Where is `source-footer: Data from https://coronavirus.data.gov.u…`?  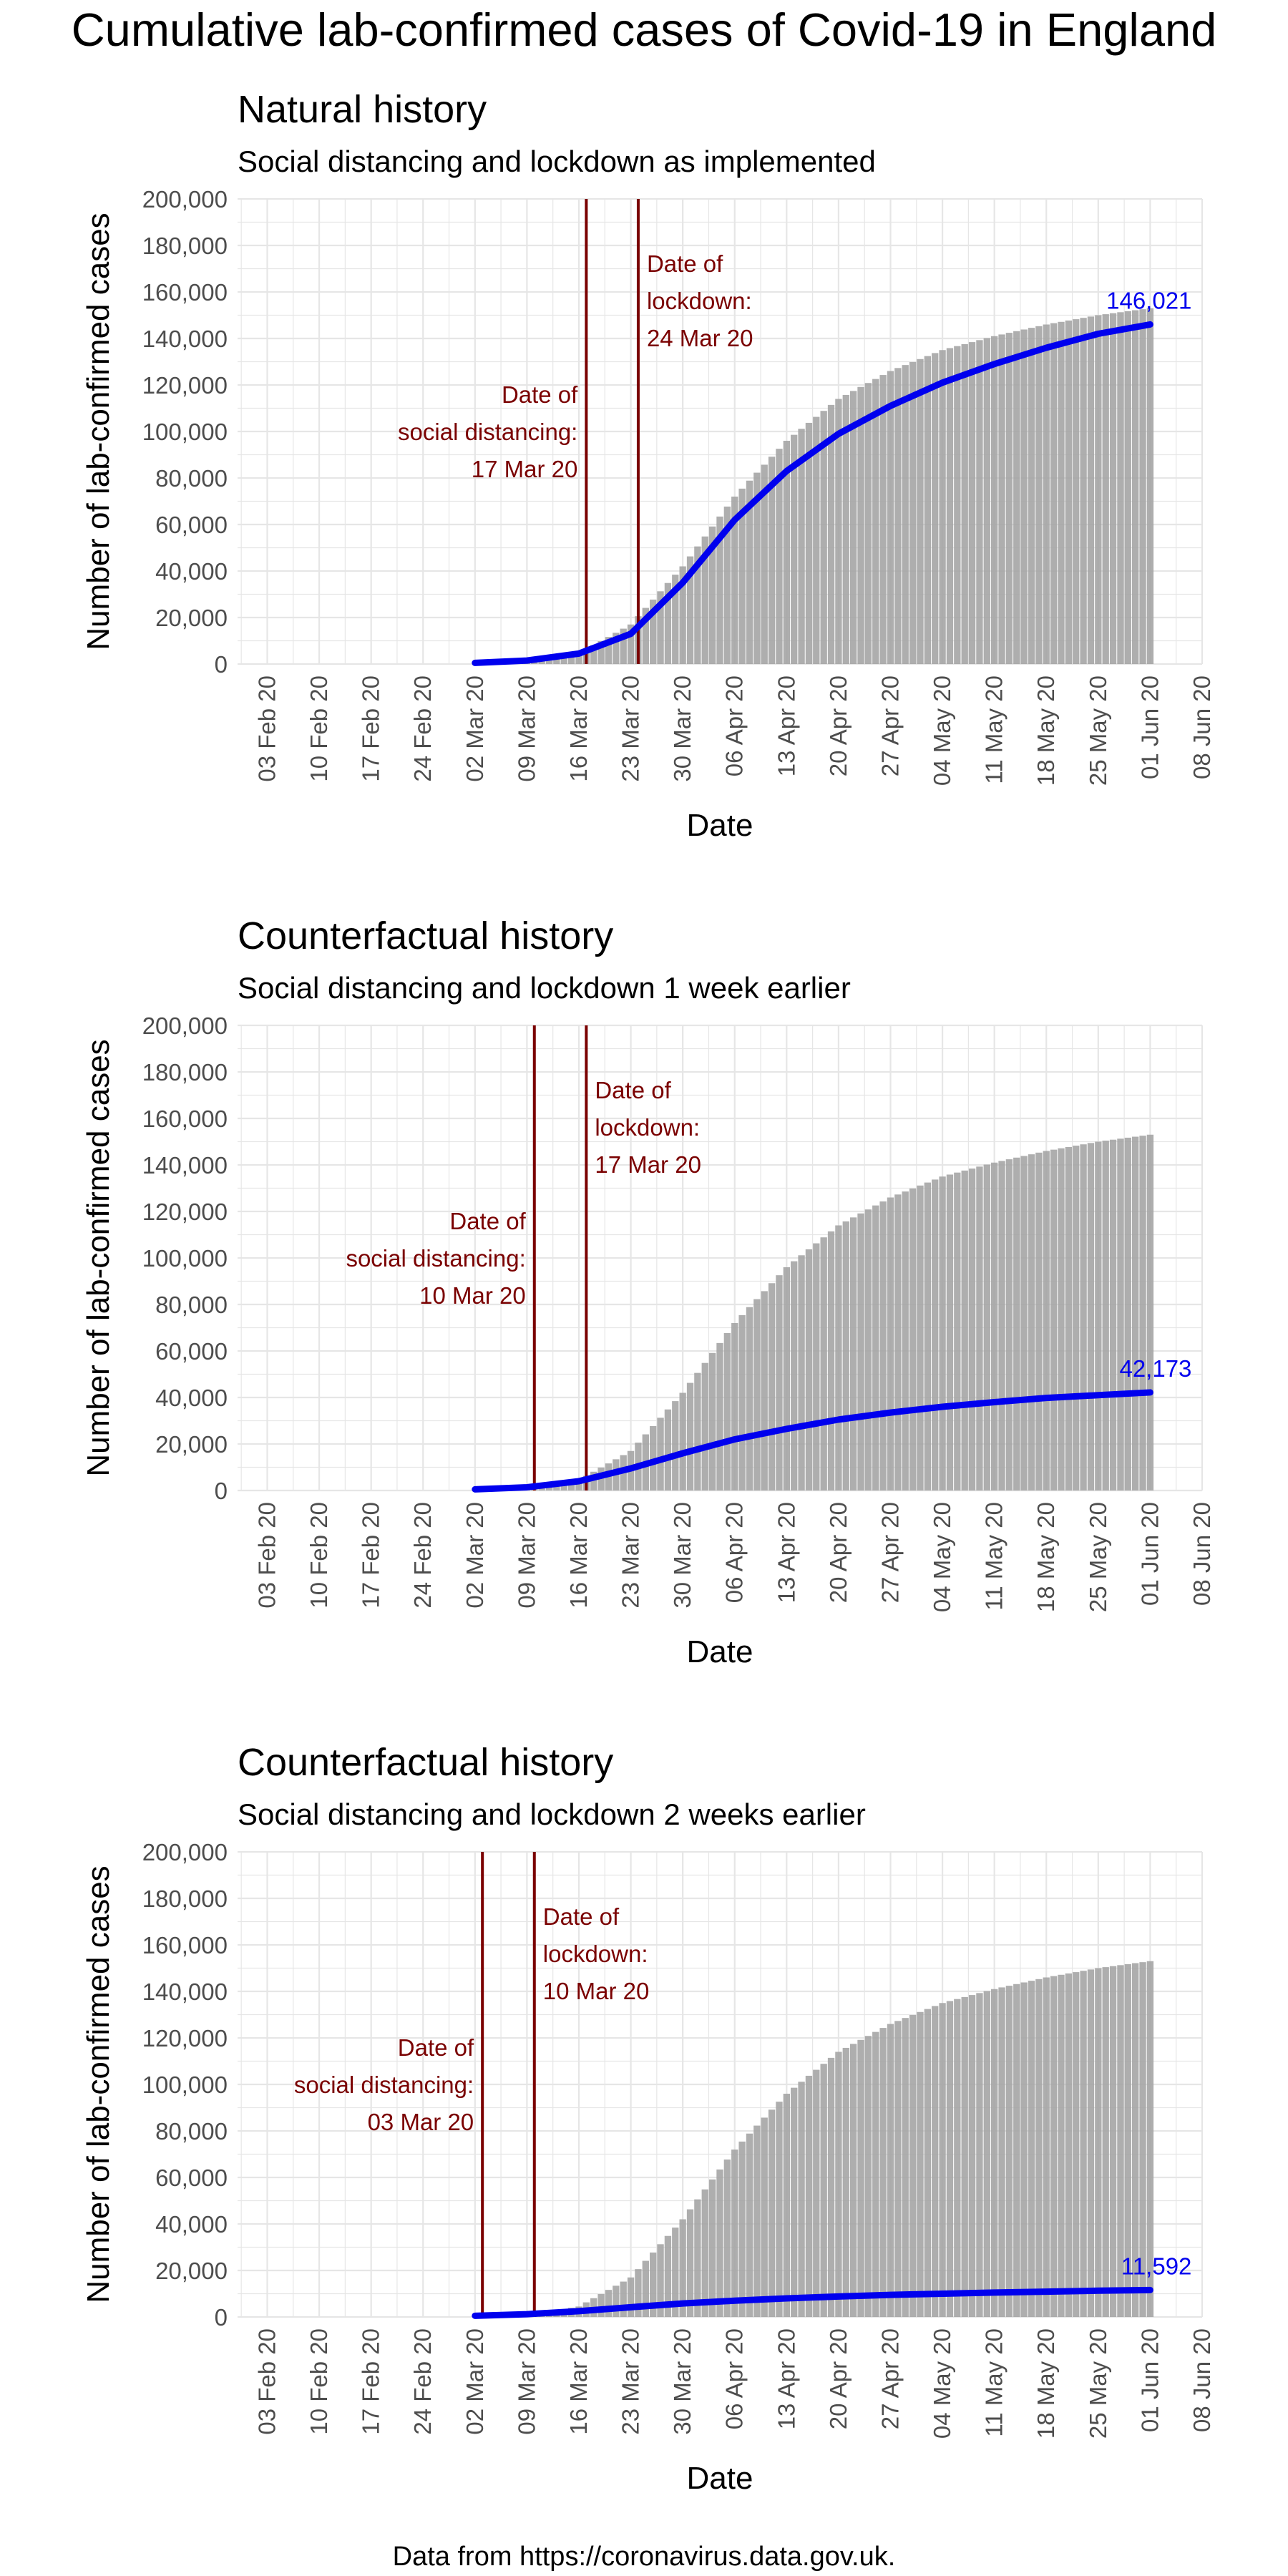 source-footer: Data from https://coronavirus.data.gov.u… is located at coordinates (644, 2557).